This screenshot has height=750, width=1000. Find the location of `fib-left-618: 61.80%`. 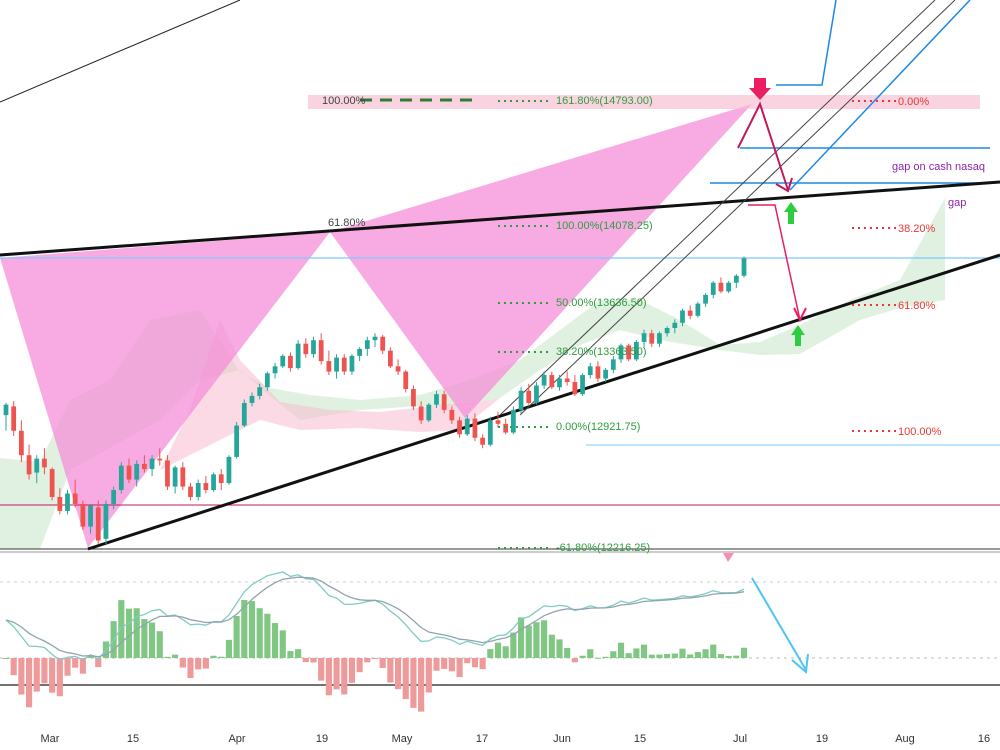

fib-left-618: 61.80% is located at coordinates (347, 223).